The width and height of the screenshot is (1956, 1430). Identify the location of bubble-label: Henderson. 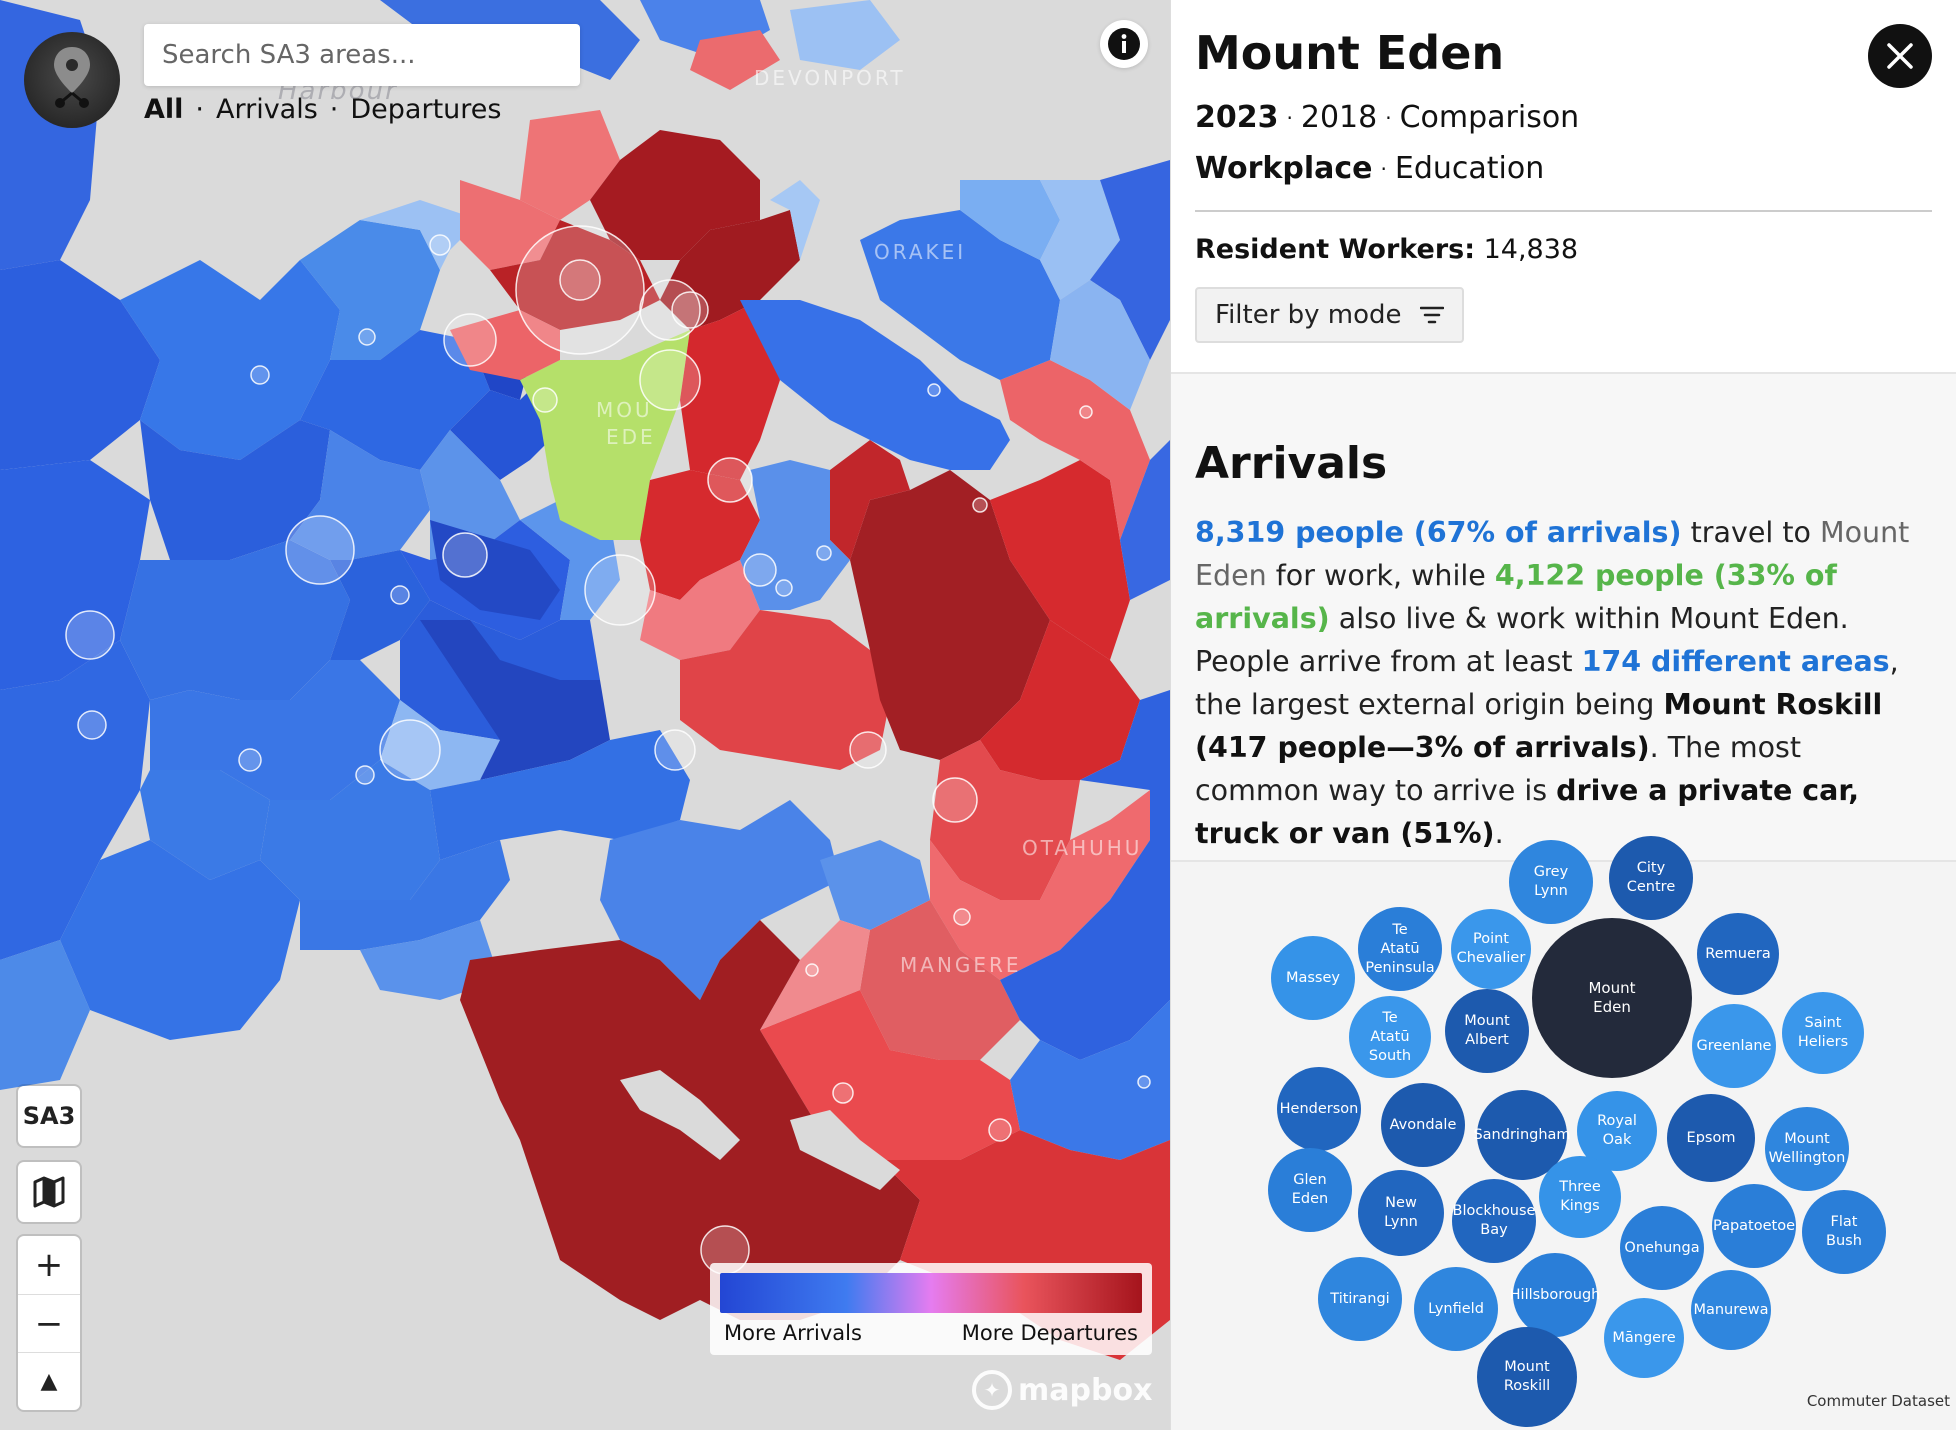
(1319, 1109).